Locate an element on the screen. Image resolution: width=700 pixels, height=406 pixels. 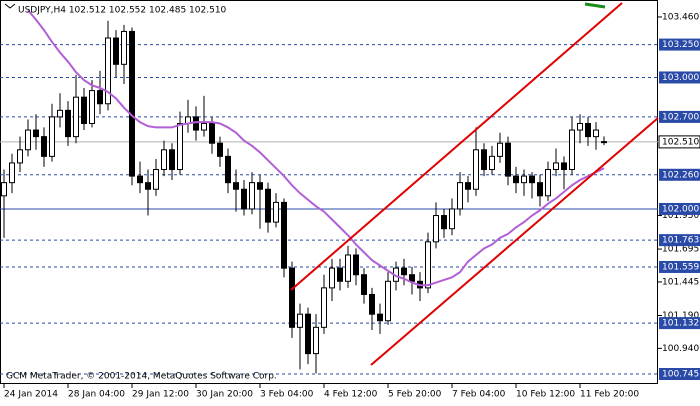
y-tick-label: 103.460 is located at coordinates (680, 17).